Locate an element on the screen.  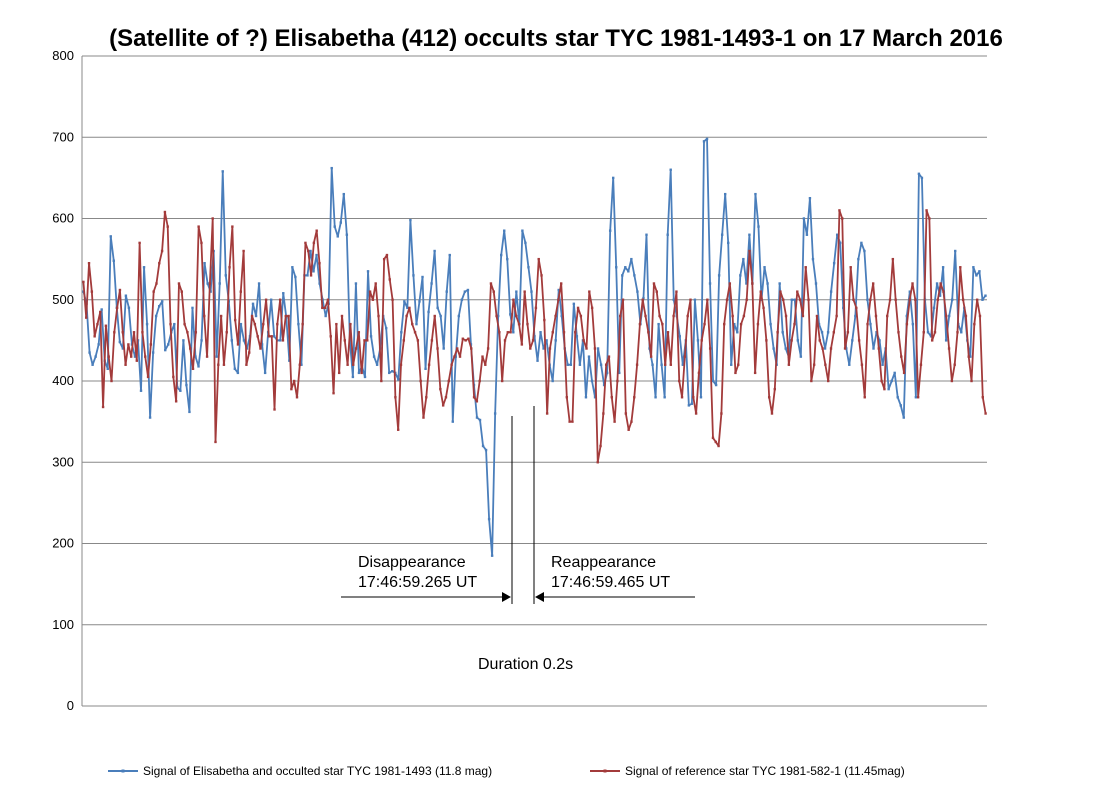
disappearance-label: Disappearance is located at coordinates (412, 562).